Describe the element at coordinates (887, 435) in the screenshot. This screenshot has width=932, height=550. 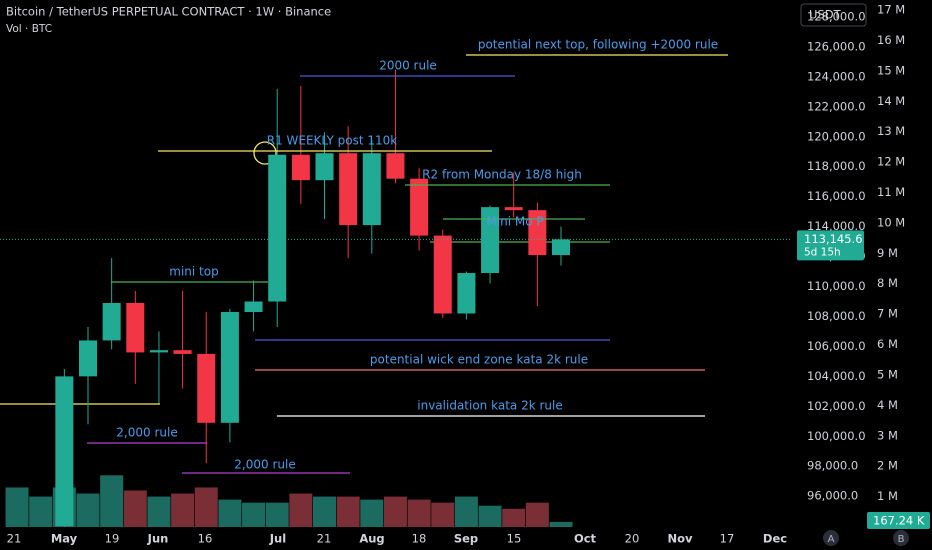
I see `y2-tick-label: 3 M` at that location.